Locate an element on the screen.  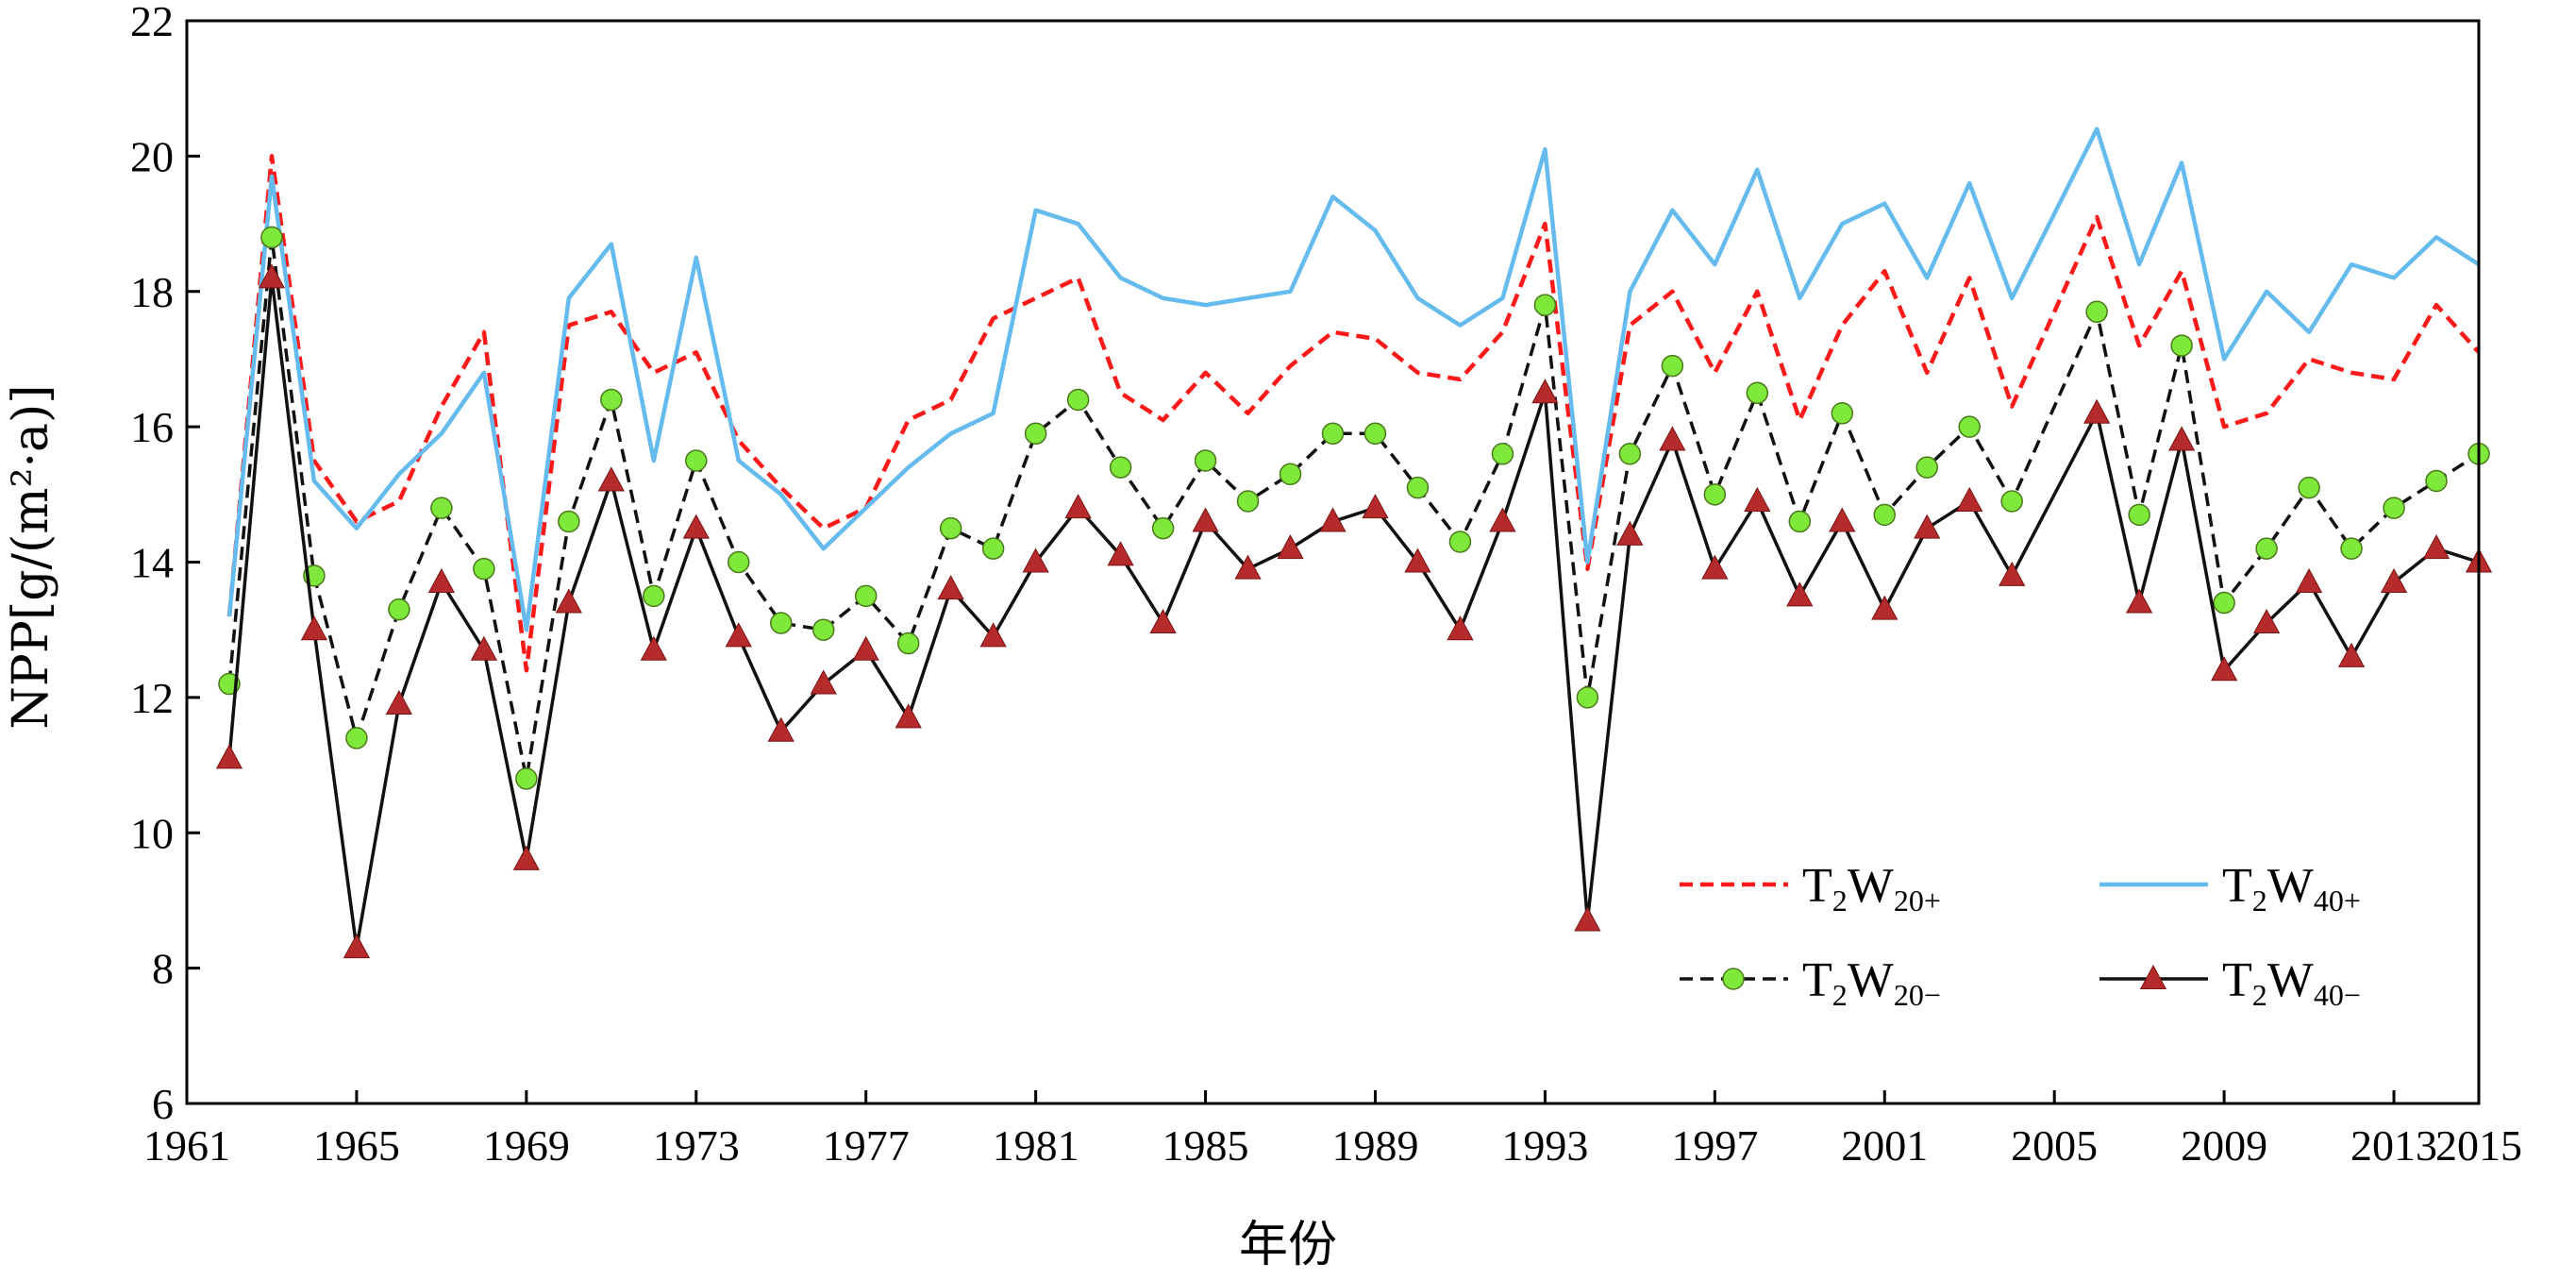
x-axis-title: 年份 is located at coordinates (1288, 1245).